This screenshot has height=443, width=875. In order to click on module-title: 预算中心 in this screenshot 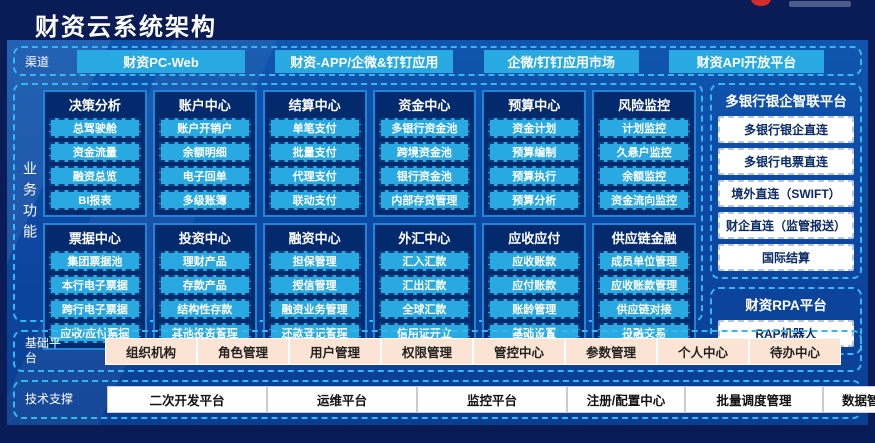, I will do `click(534, 105)`.